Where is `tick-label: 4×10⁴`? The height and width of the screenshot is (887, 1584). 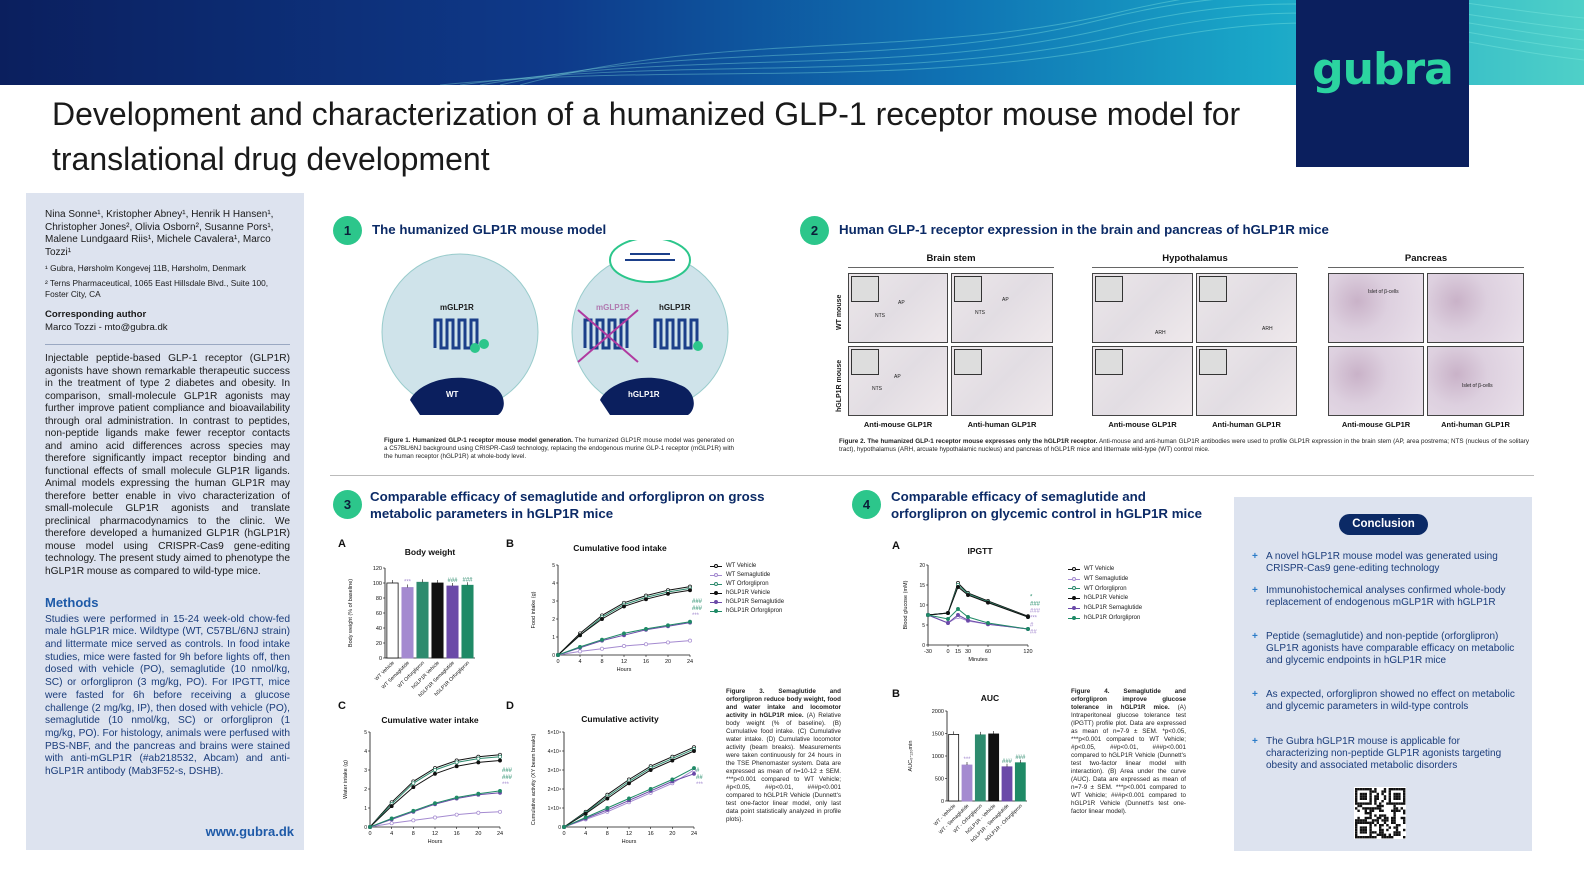
tick-label: 4×10⁴ is located at coordinates (554, 752).